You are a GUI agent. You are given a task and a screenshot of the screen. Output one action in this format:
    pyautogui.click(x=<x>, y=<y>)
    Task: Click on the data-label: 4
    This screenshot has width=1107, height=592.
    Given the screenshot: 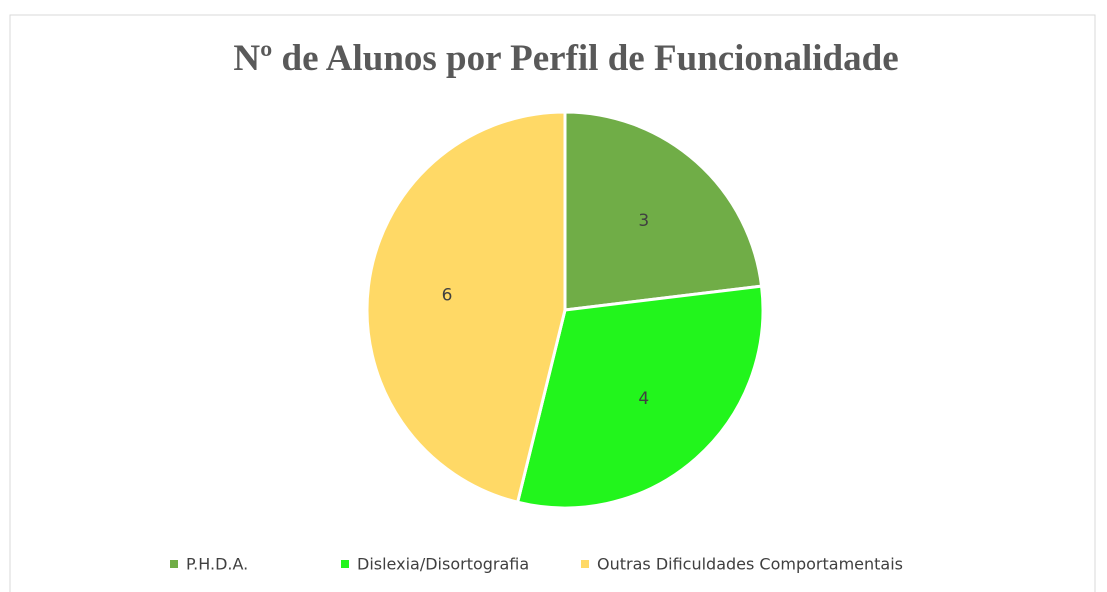 What is the action you would take?
    pyautogui.click(x=643, y=399)
    